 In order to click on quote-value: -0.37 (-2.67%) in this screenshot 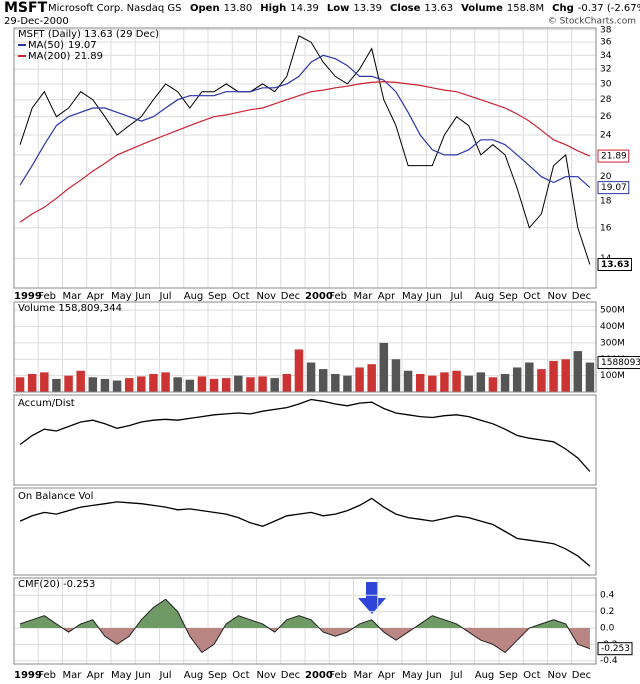, I will do `click(609, 8)`.